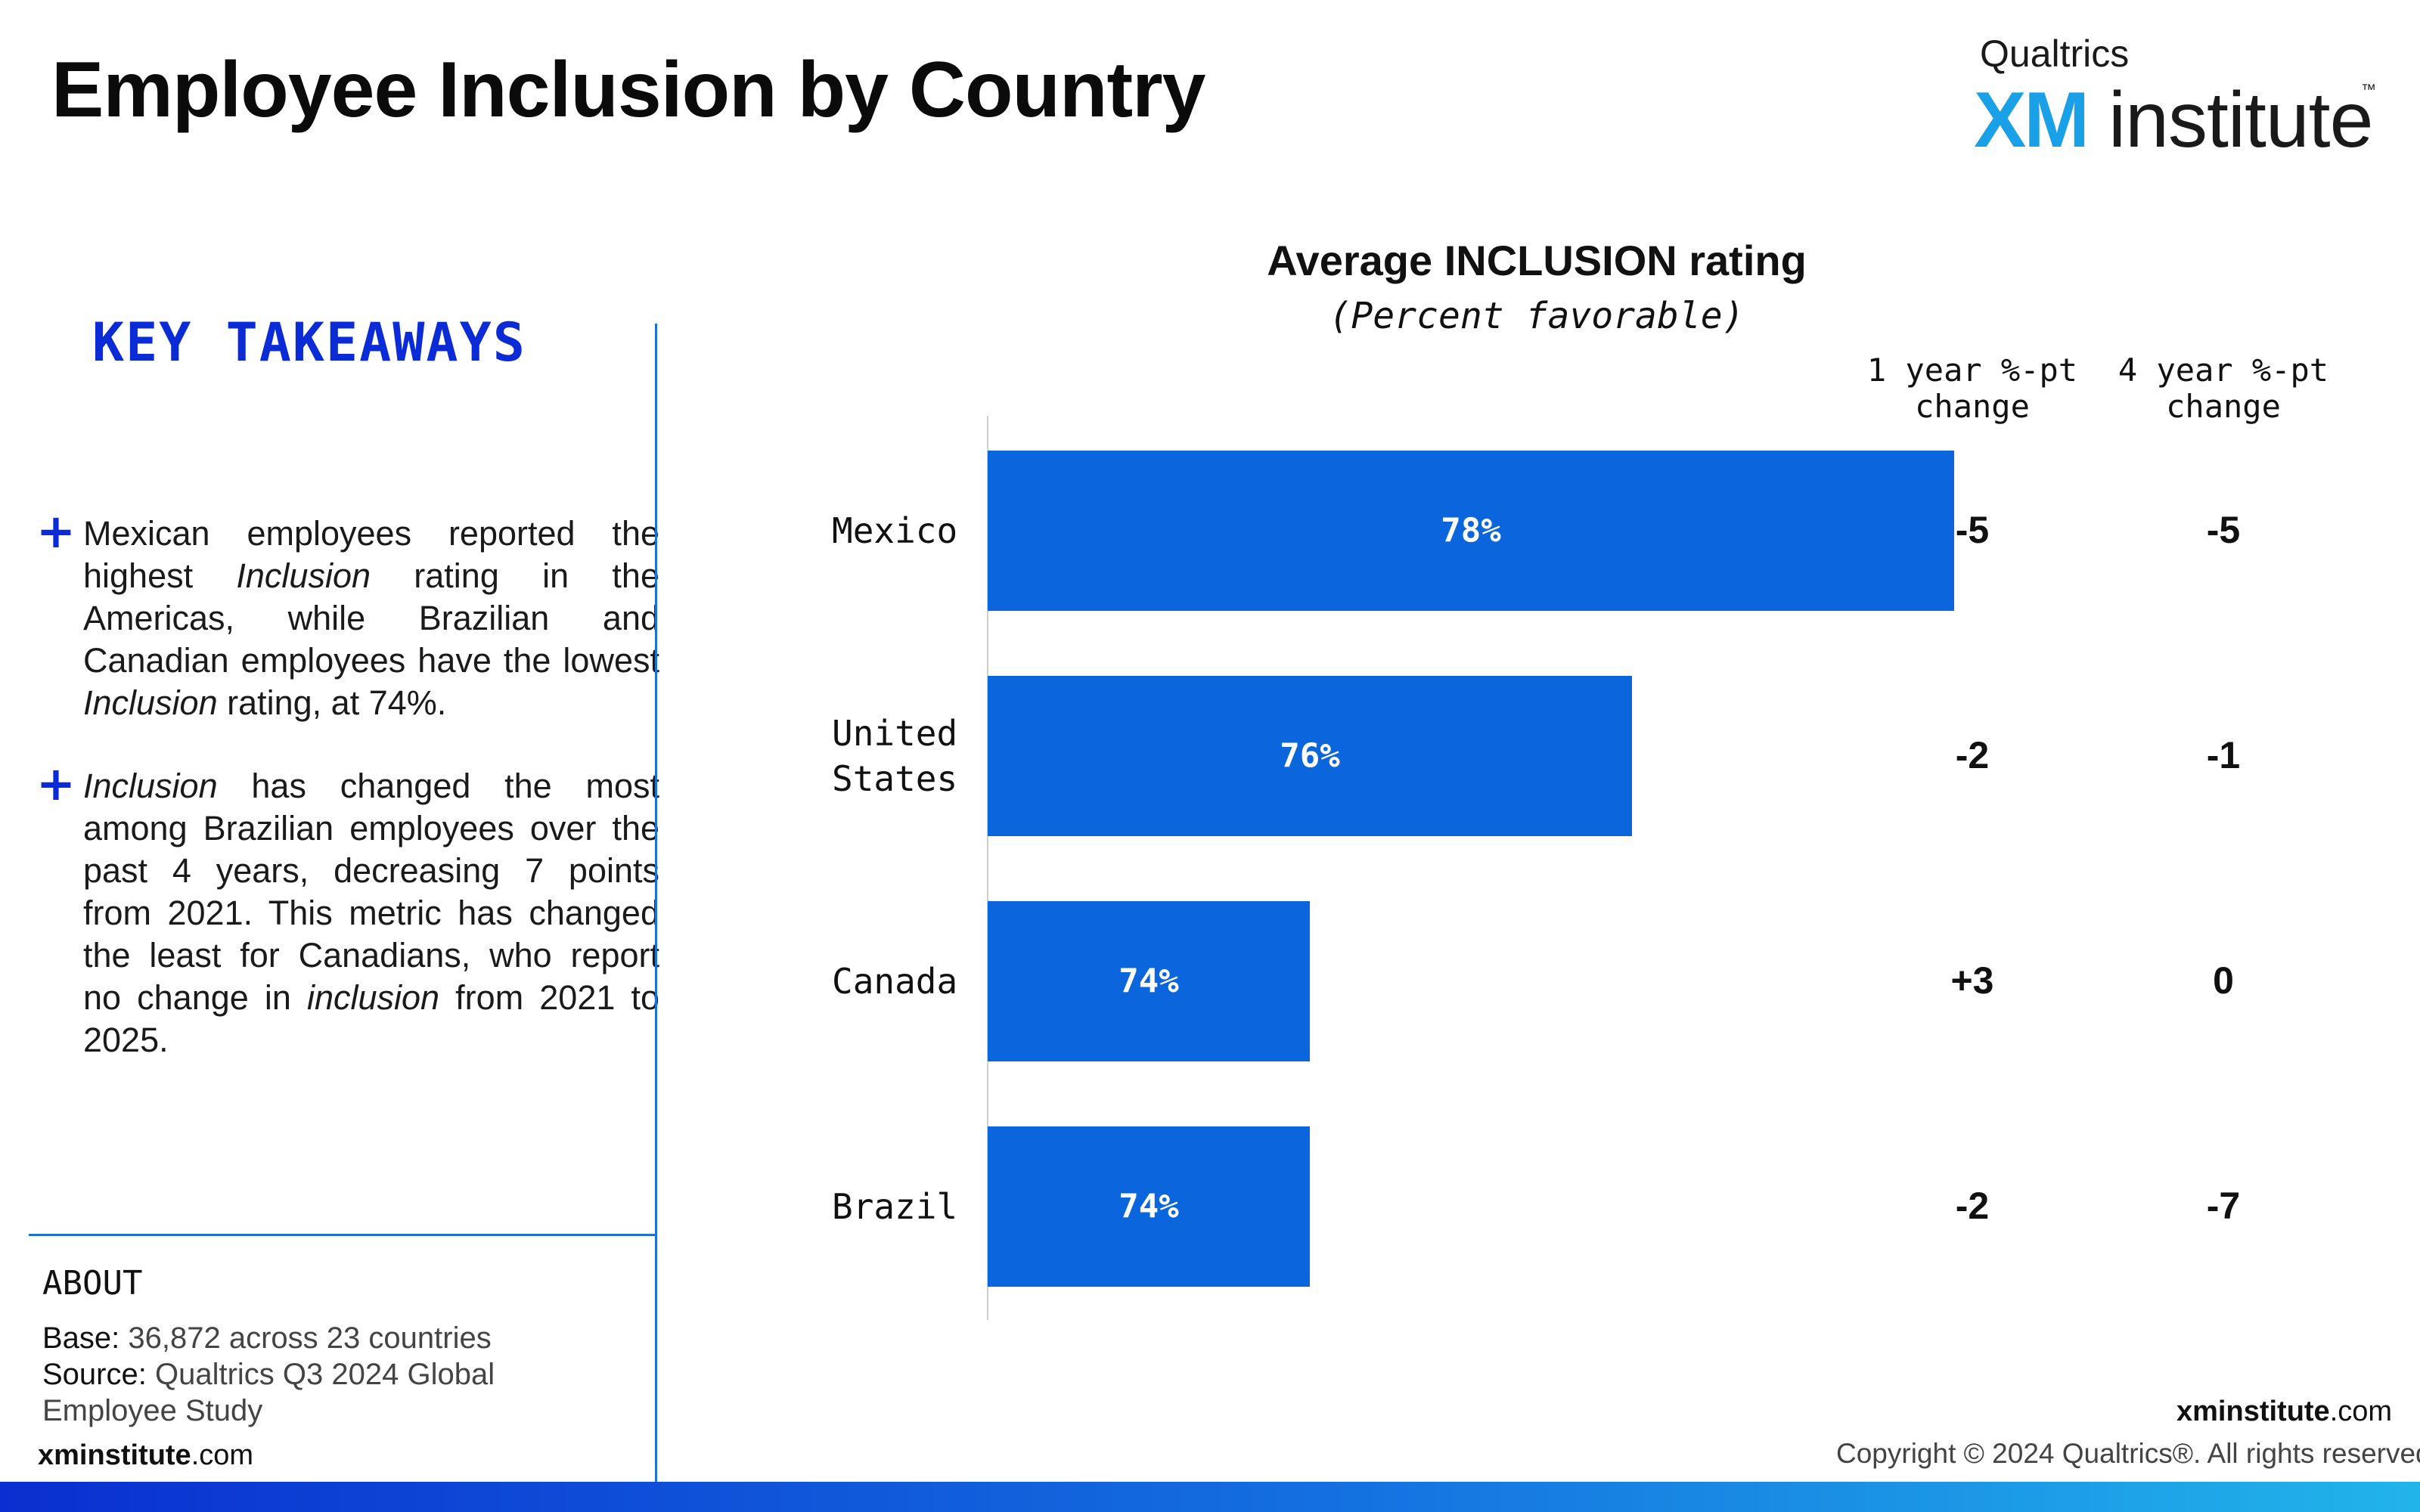 The height and width of the screenshot is (1512, 2420). What do you see at coordinates (2223, 1206) in the screenshot?
I see `change-value: -7` at bounding box center [2223, 1206].